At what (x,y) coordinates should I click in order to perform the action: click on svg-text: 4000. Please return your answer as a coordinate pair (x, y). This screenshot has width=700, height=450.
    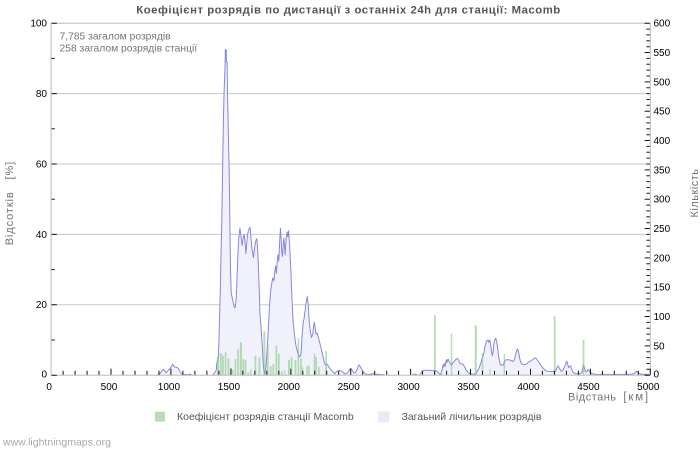
    Looking at the image, I should click on (528, 387).